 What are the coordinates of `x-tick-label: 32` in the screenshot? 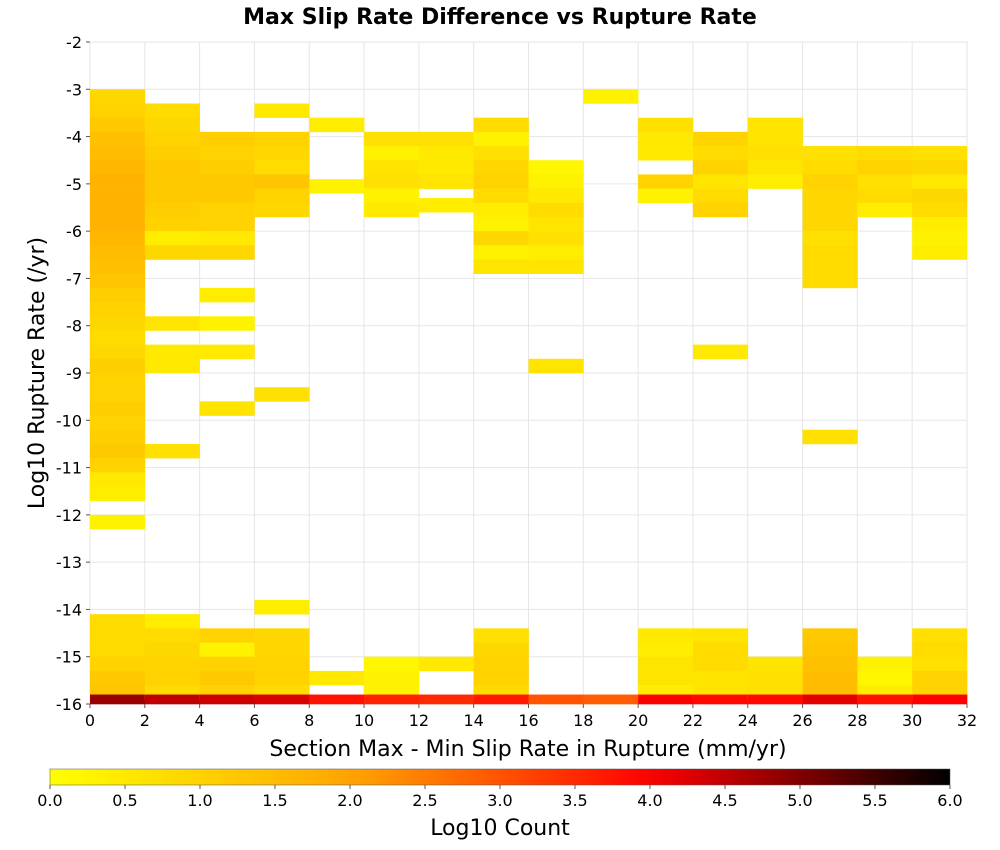 It's located at (967, 720).